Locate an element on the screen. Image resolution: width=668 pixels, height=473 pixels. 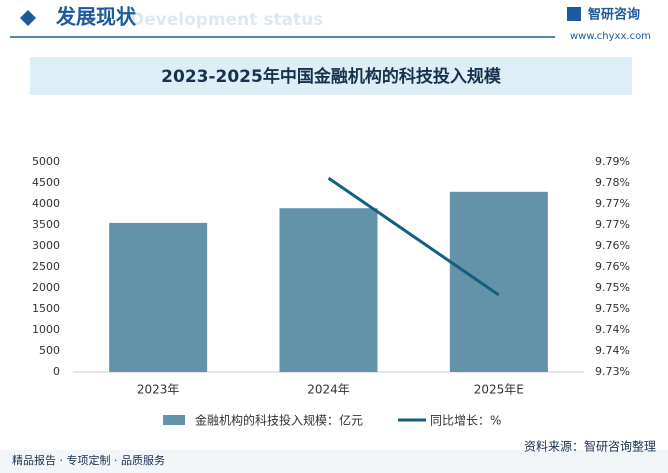
header-title: 发展现状 is located at coordinates (96, 17).